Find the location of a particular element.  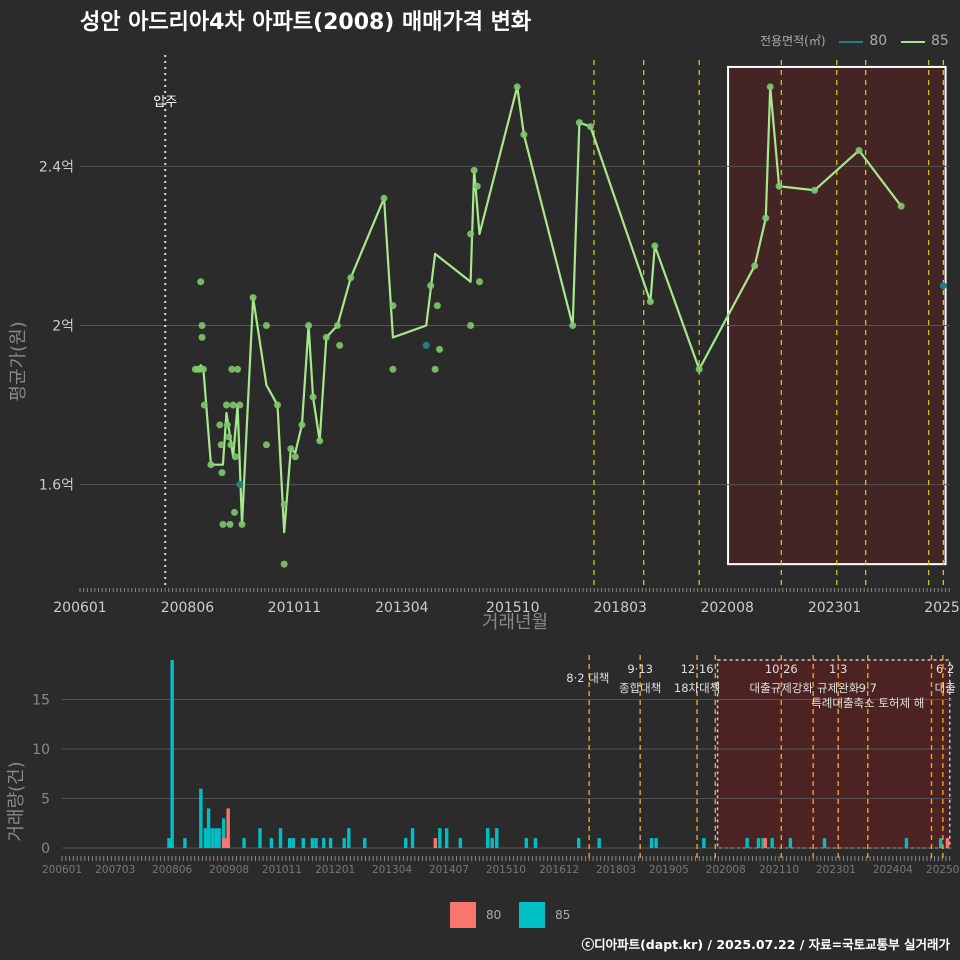

x-tick-label-bottom: 201407 is located at coordinates (449, 870).